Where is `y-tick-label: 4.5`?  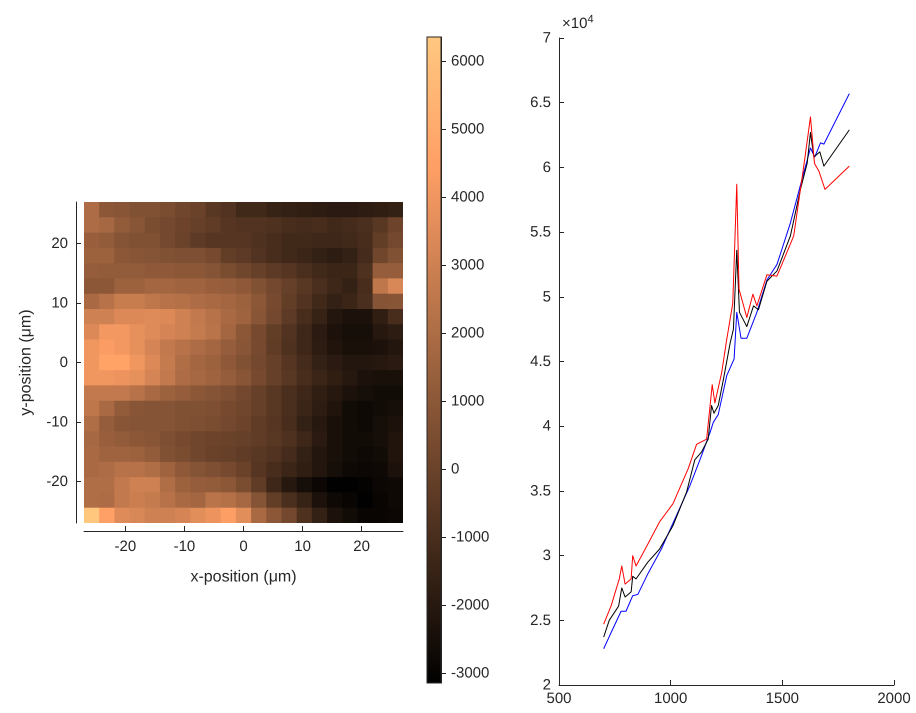
y-tick-label: 4.5 is located at coordinates (540, 361).